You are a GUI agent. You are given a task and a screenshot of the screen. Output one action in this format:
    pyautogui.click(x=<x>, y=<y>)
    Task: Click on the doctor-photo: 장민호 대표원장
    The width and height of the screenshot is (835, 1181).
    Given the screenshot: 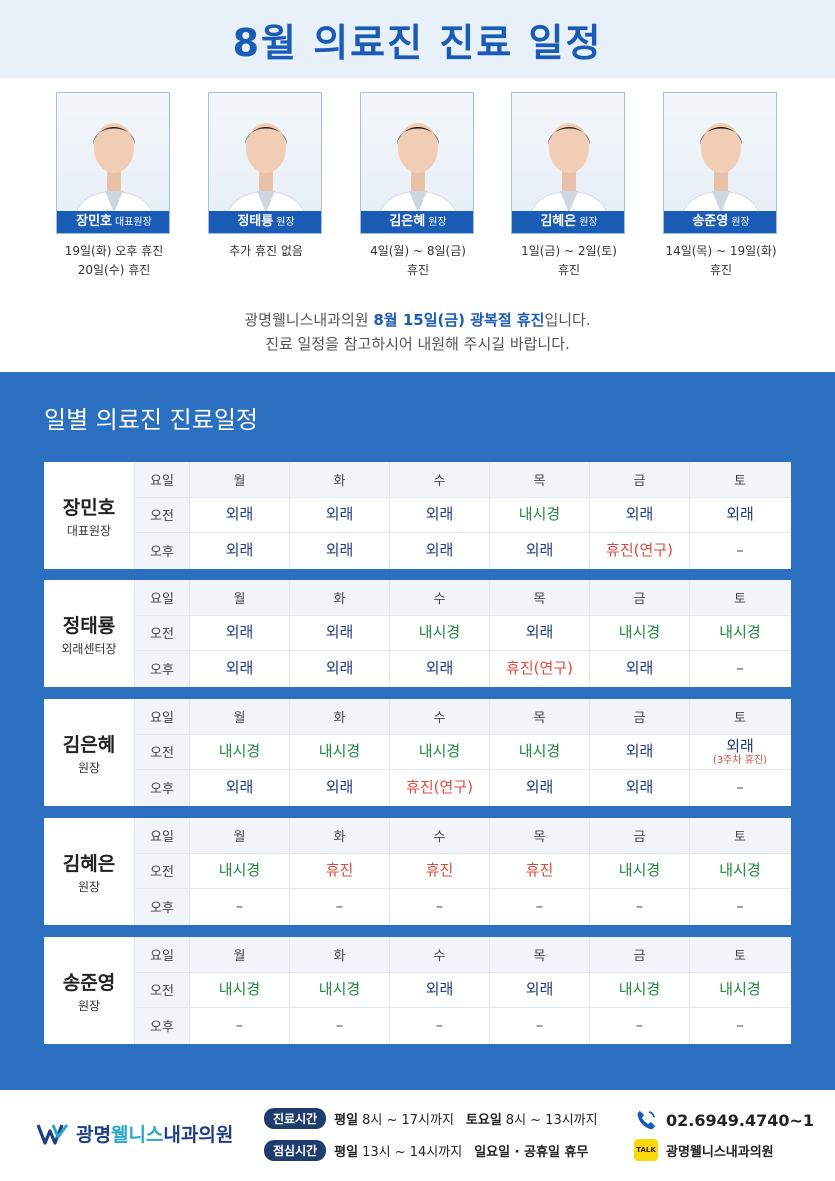 What is the action you would take?
    pyautogui.click(x=113, y=163)
    